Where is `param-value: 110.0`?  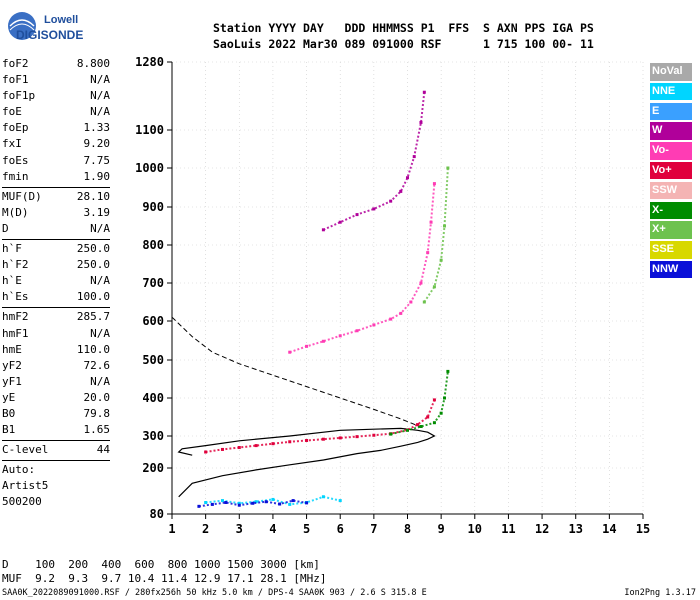 param-value: 110.0 is located at coordinates (93, 349).